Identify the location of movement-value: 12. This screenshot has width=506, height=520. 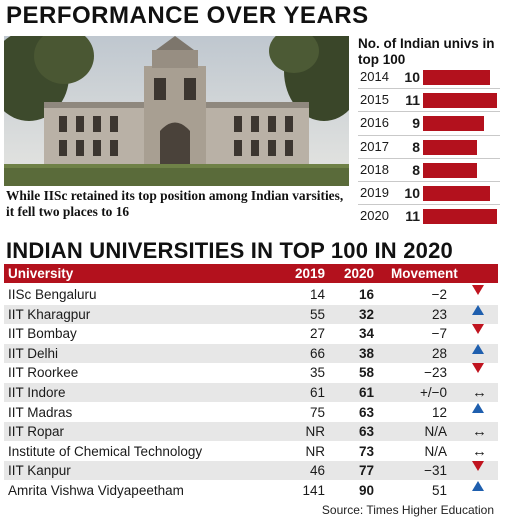
(439, 412).